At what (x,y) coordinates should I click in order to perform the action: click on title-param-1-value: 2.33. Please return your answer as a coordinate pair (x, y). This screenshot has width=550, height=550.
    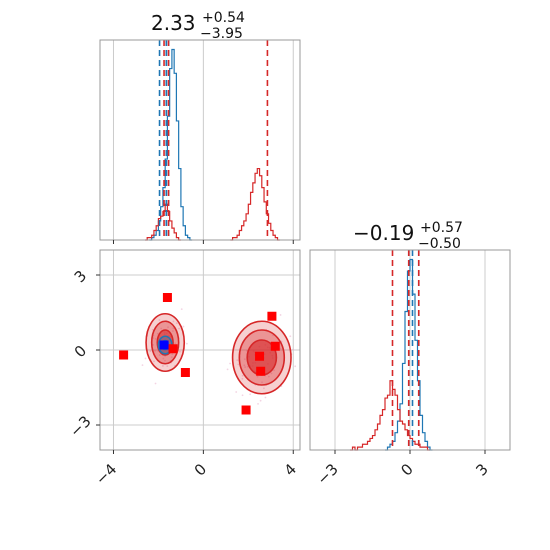
    Looking at the image, I should click on (173, 23).